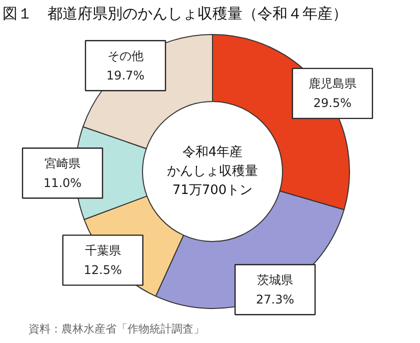 The height and width of the screenshot is (343, 420). What do you see at coordinates (332, 103) in the screenshot?
I see `data-label: 29.5%` at bounding box center [332, 103].